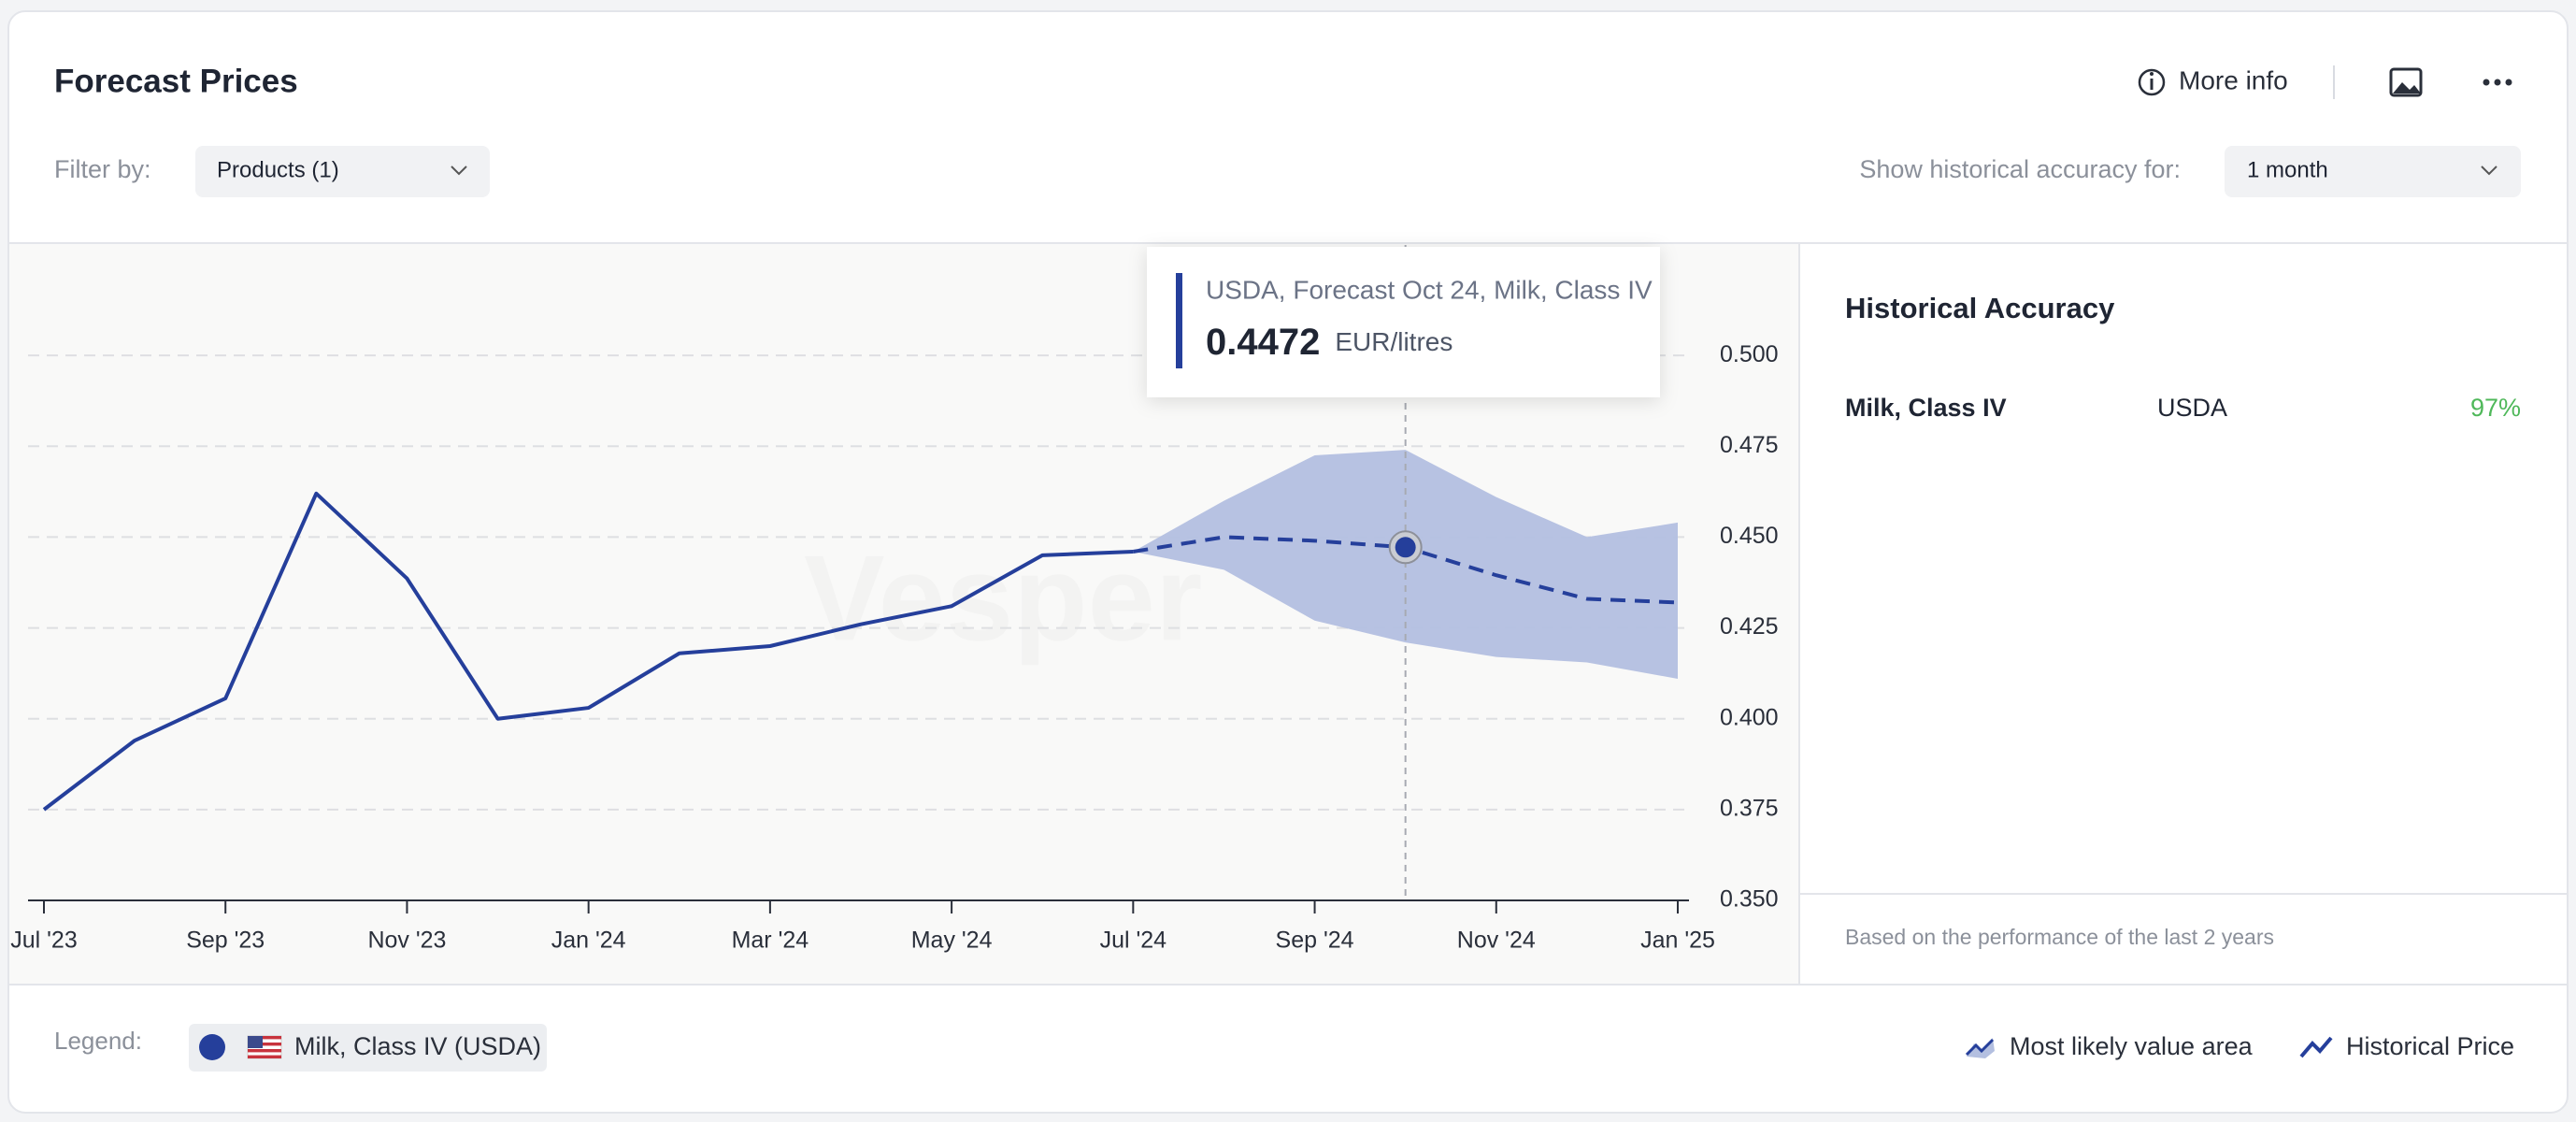 This screenshot has height=1122, width=2576. Describe the element at coordinates (255, 1042) in the screenshot. I see `flag-canton` at that location.